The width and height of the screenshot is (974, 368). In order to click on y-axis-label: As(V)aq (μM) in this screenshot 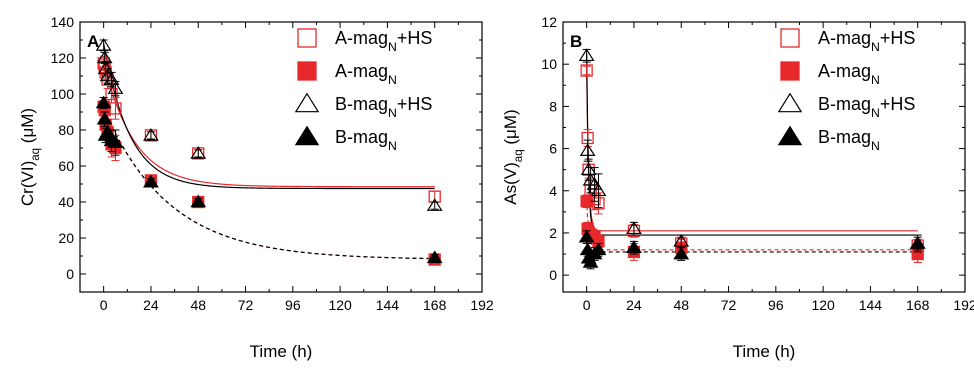, I will do `click(513, 156)`.